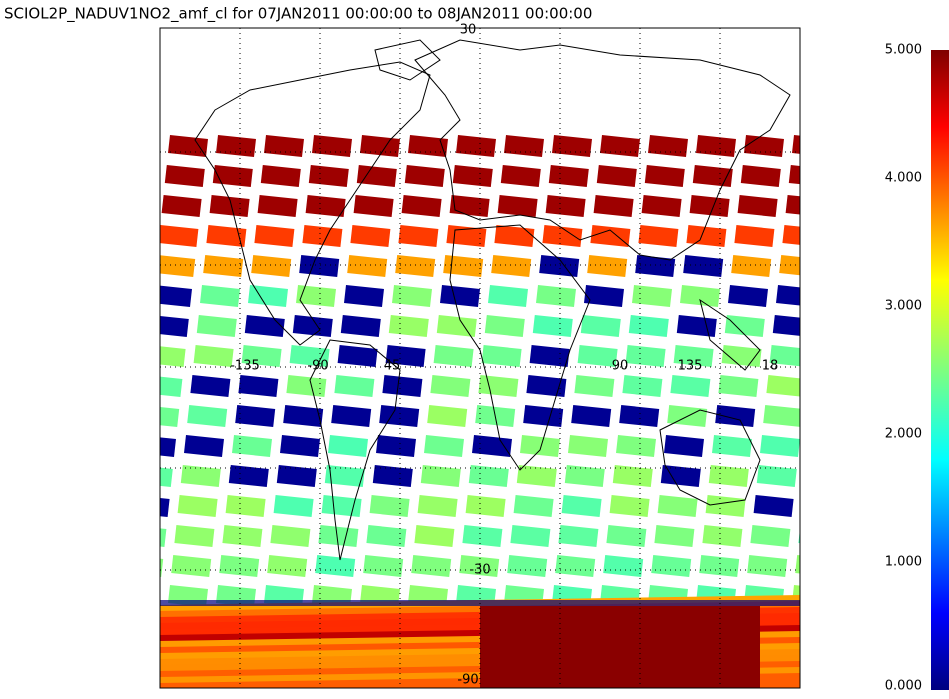 Image resolution: width=949 pixels, height=699 pixels. What do you see at coordinates (245, 366) in the screenshot?
I see `lon-label: -135` at bounding box center [245, 366].